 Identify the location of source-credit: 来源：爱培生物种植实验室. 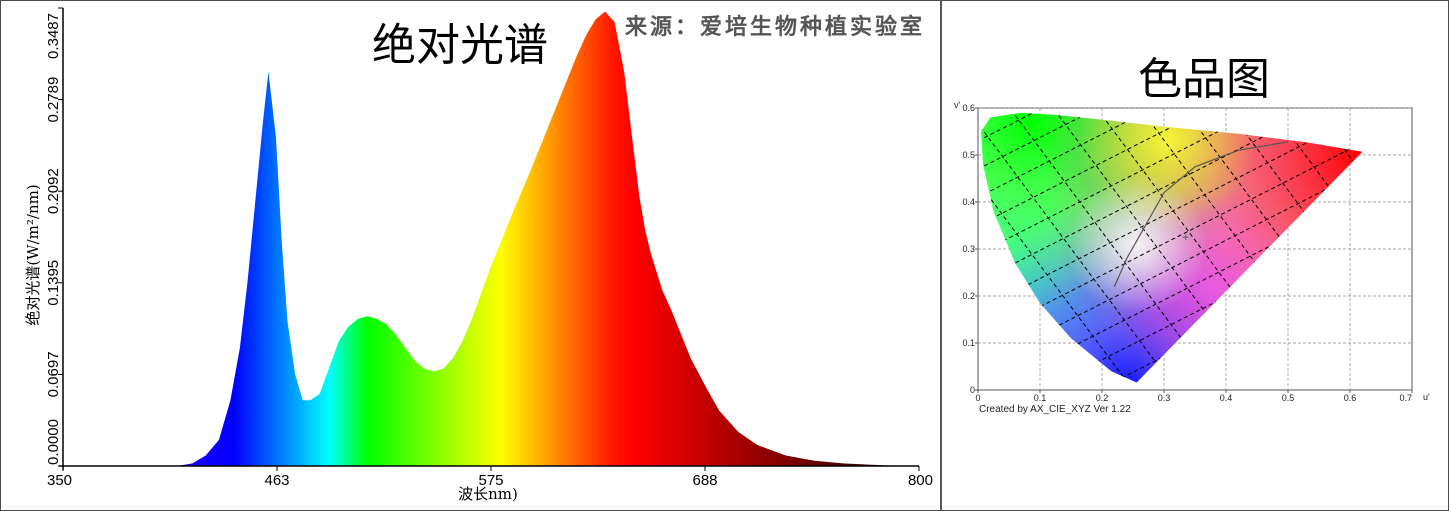
(774, 27).